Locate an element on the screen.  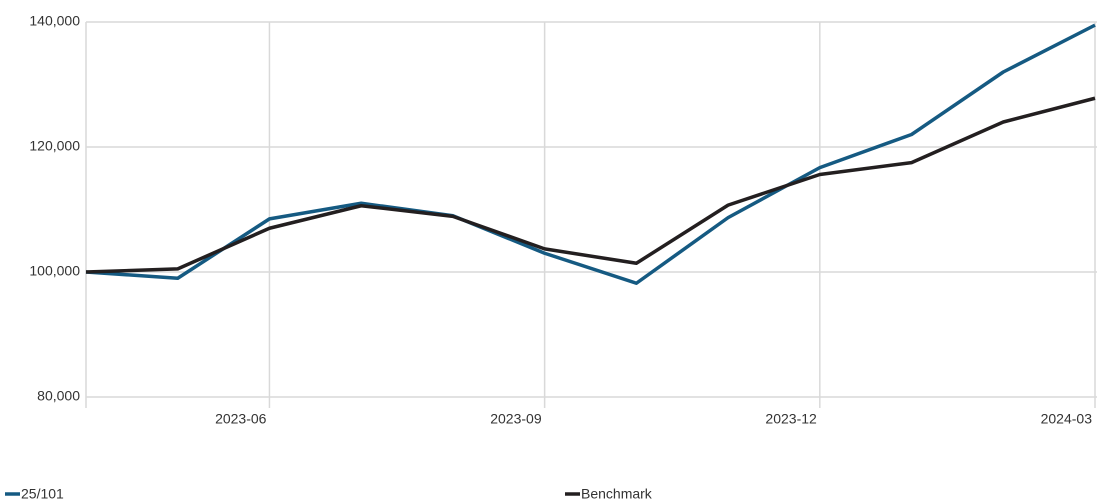
x-tick-label: 2023-09 is located at coordinates (516, 419).